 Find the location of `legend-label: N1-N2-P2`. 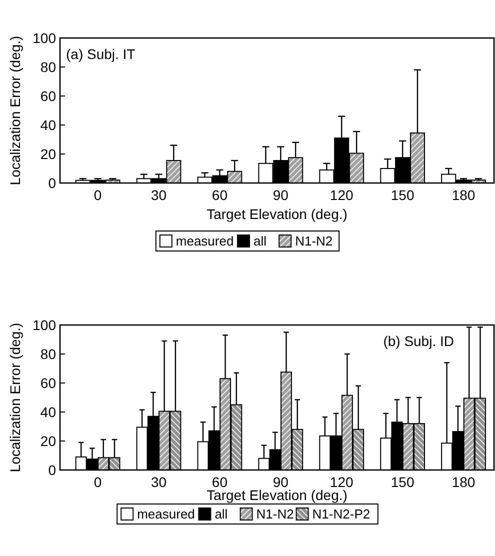

legend-label: N1-N2-P2 is located at coordinates (341, 514).